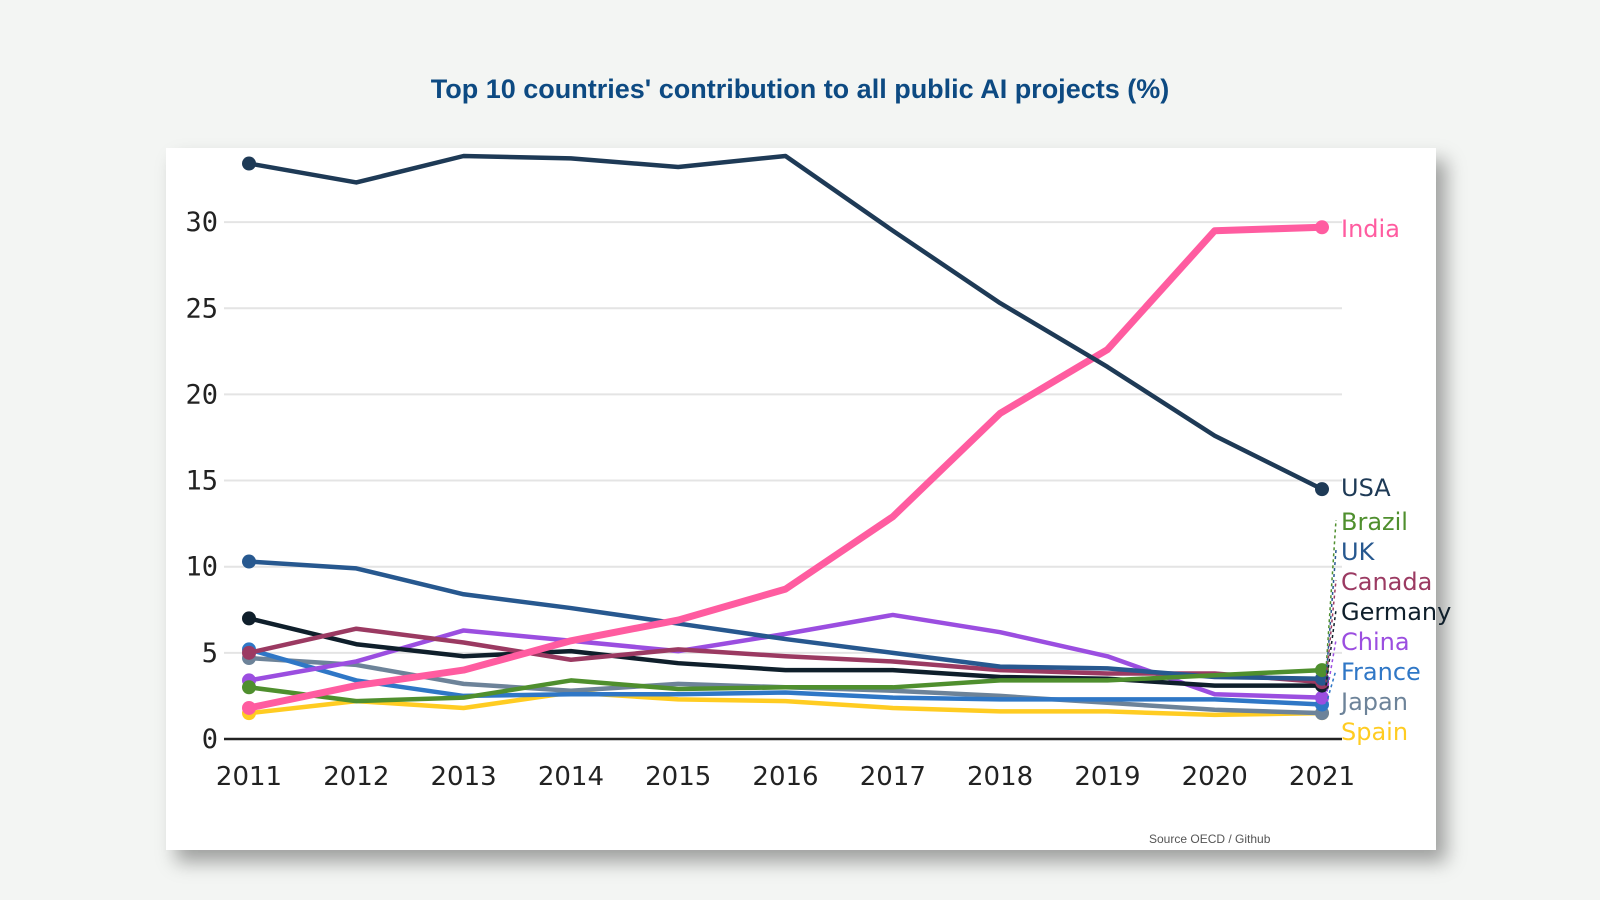  I want to click on start-marker-brazil, so click(249, 687).